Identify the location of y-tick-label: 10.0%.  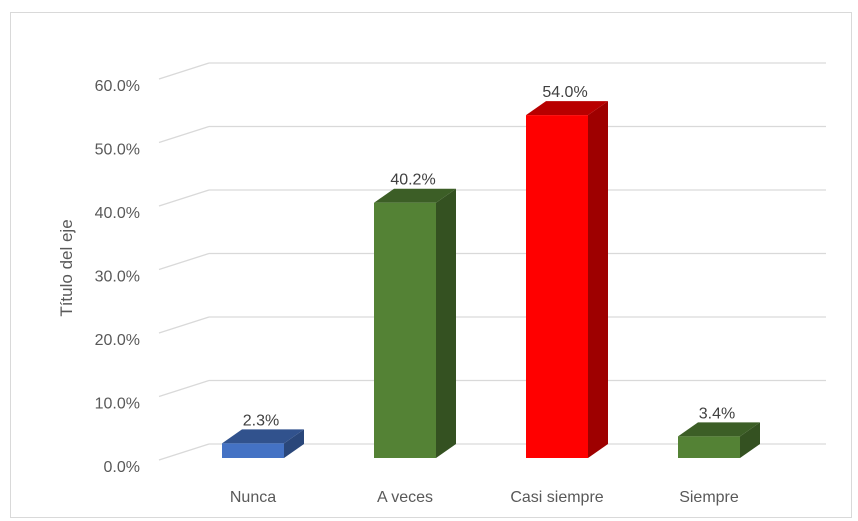
(117, 404).